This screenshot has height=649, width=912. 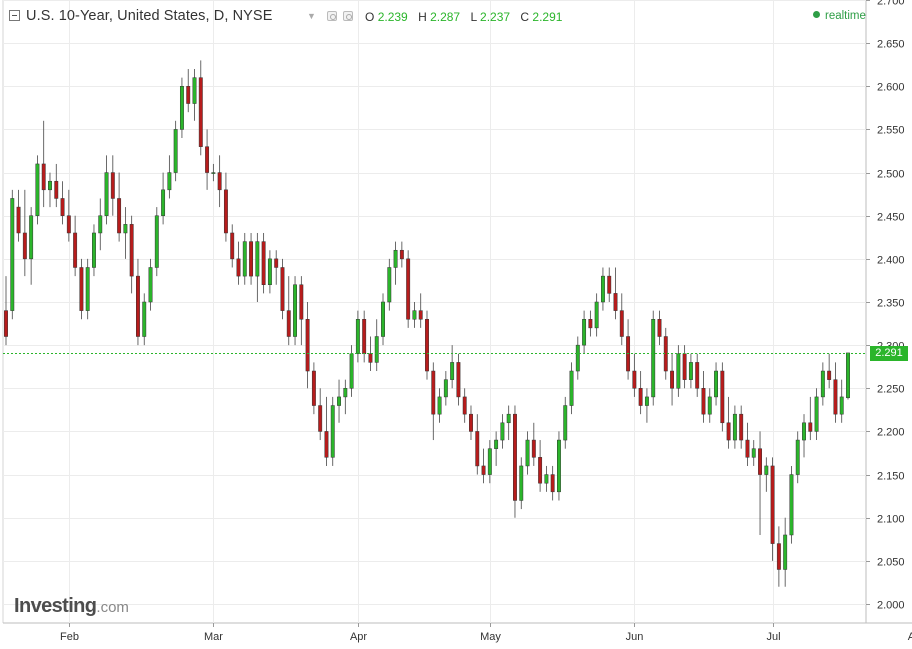 I want to click on x-tick-label: Apr, so click(x=358, y=637).